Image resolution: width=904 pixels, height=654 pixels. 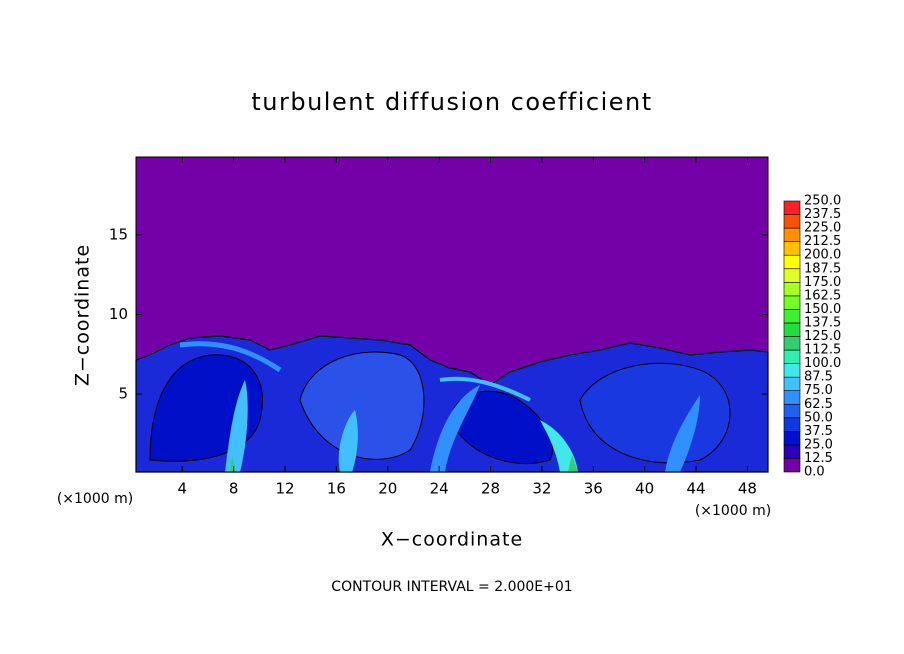 What do you see at coordinates (490, 489) in the screenshot?
I see `x-tick-label: 28` at bounding box center [490, 489].